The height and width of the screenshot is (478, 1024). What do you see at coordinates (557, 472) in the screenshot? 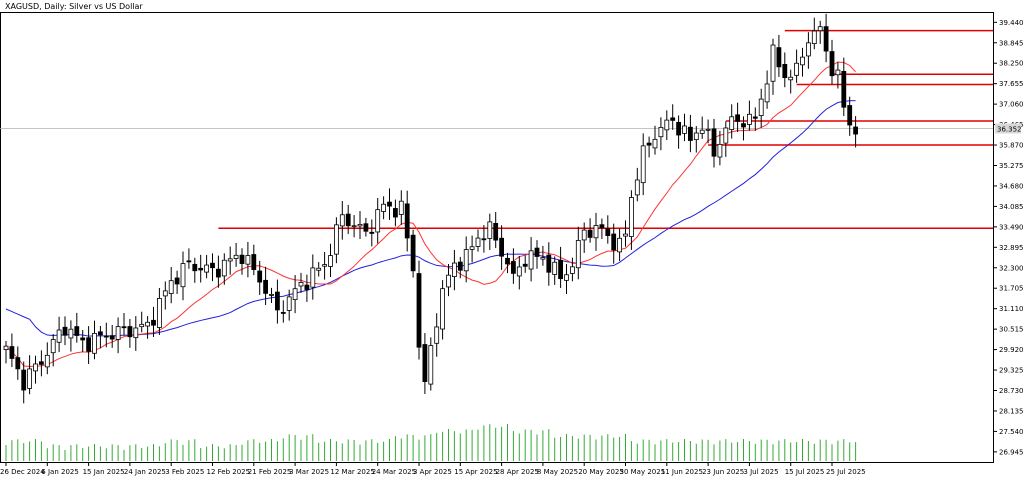
I see `x-tick-label: 8 May 2025` at bounding box center [557, 472].